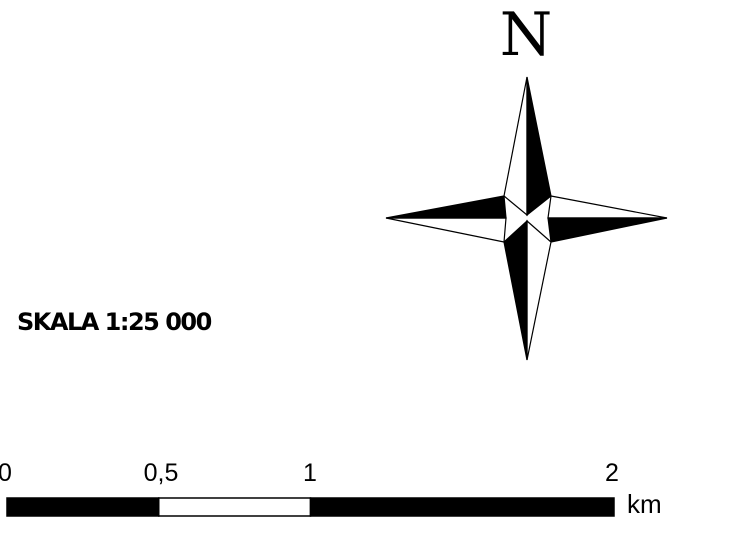  I want to click on scale-bar, so click(310, 507).